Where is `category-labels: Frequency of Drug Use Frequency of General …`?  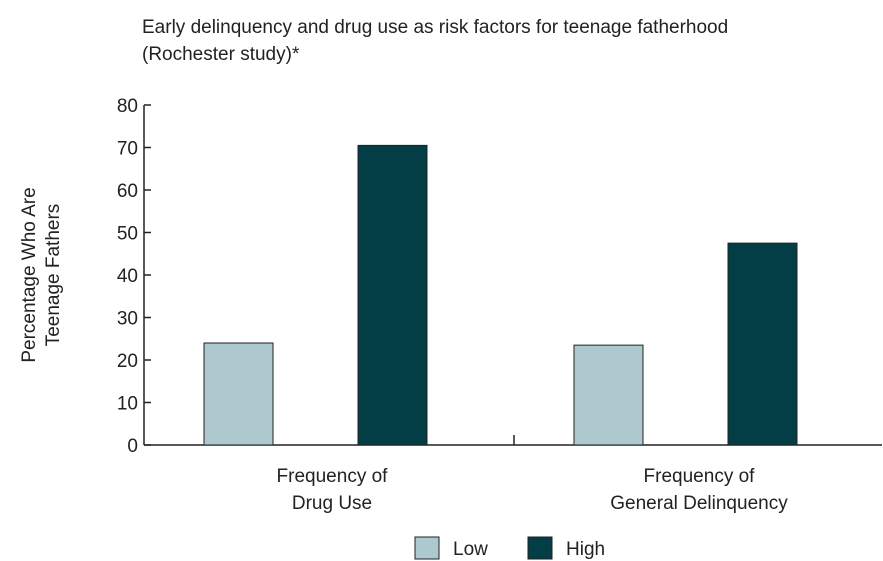 category-labels: Frequency of Drug Use Frequency of General … is located at coordinates (533, 490).